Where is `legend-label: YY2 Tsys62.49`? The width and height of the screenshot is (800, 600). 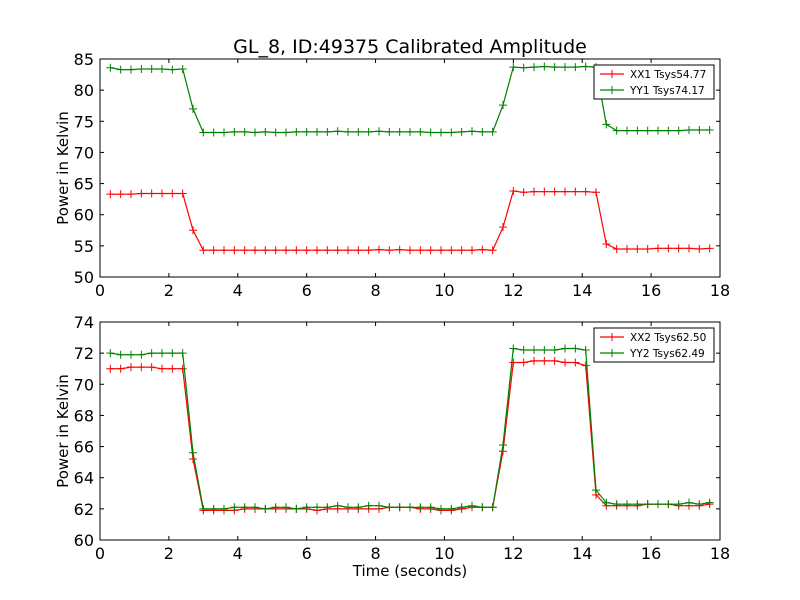
legend-label: YY2 Tsys62.49 is located at coordinates (667, 354).